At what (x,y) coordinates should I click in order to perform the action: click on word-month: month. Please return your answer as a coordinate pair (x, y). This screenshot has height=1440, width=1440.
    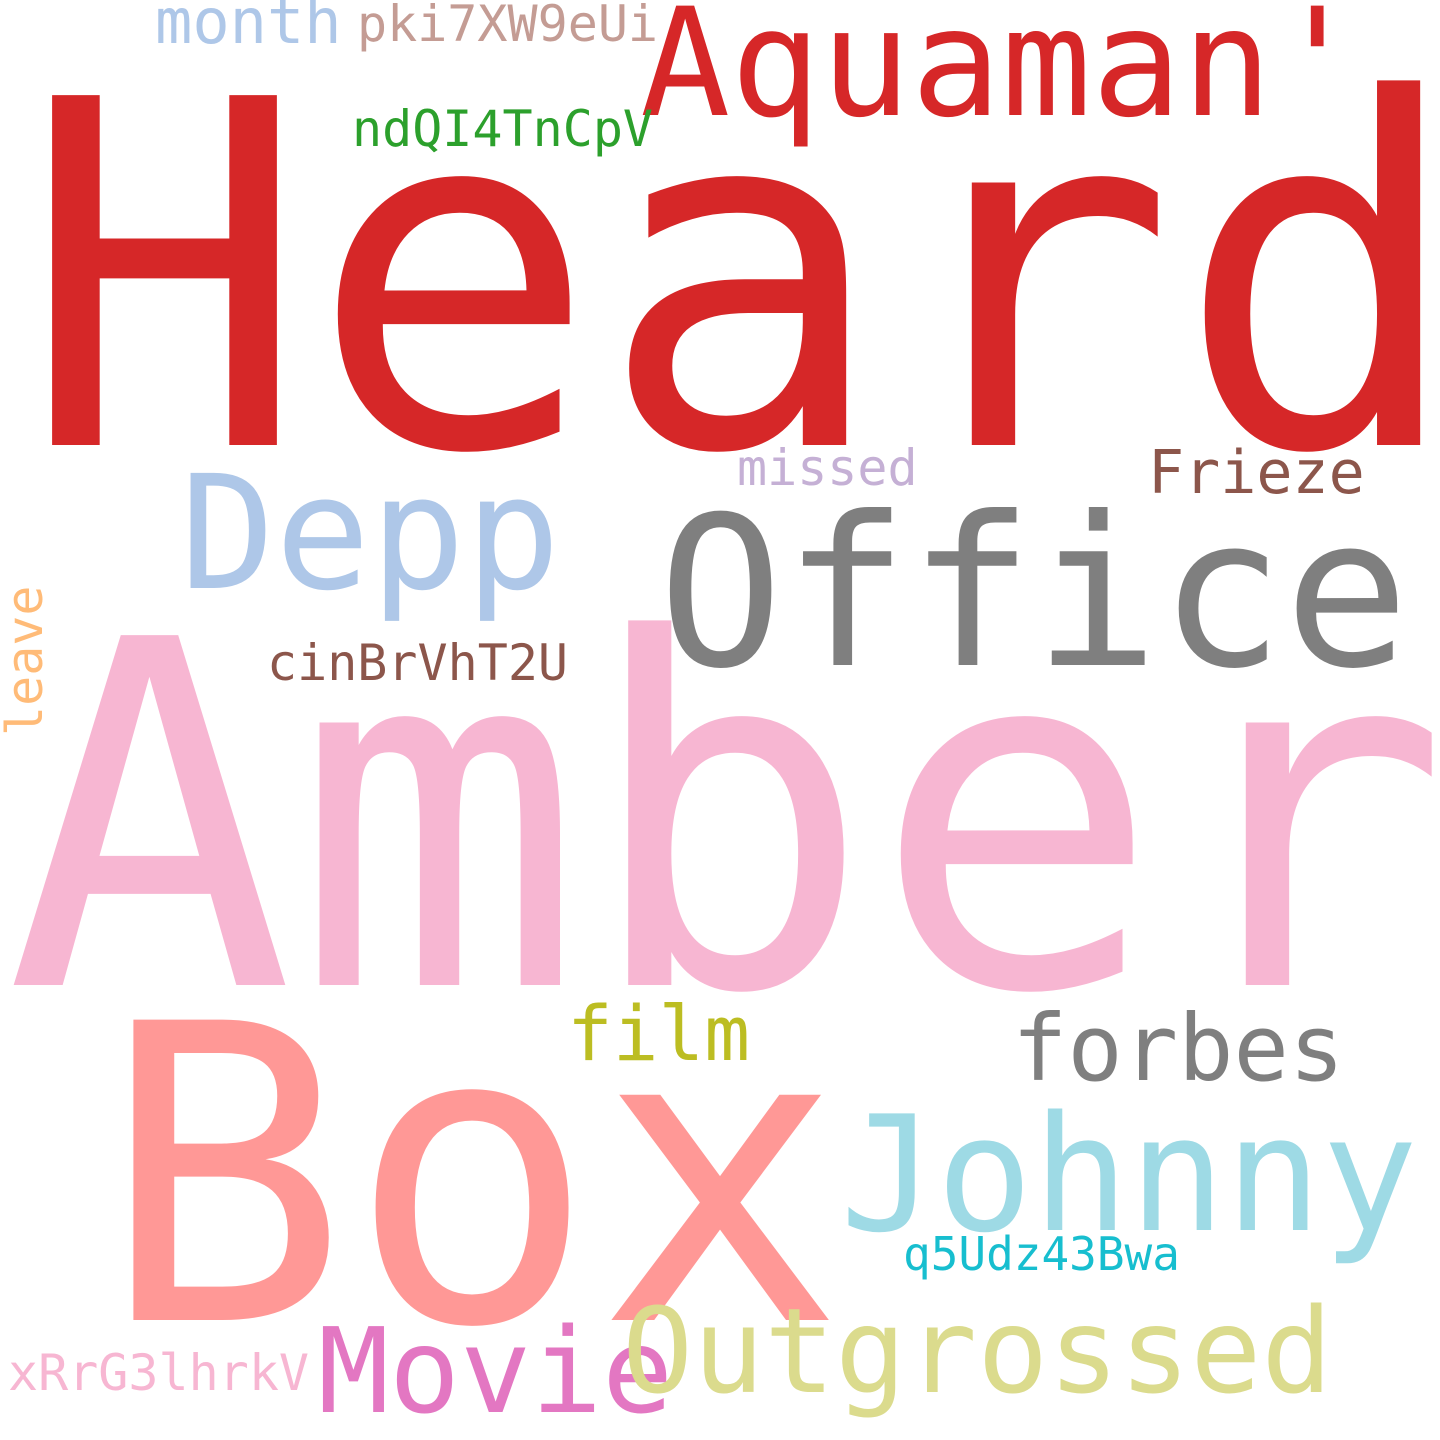
    Looking at the image, I should click on (248, 29).